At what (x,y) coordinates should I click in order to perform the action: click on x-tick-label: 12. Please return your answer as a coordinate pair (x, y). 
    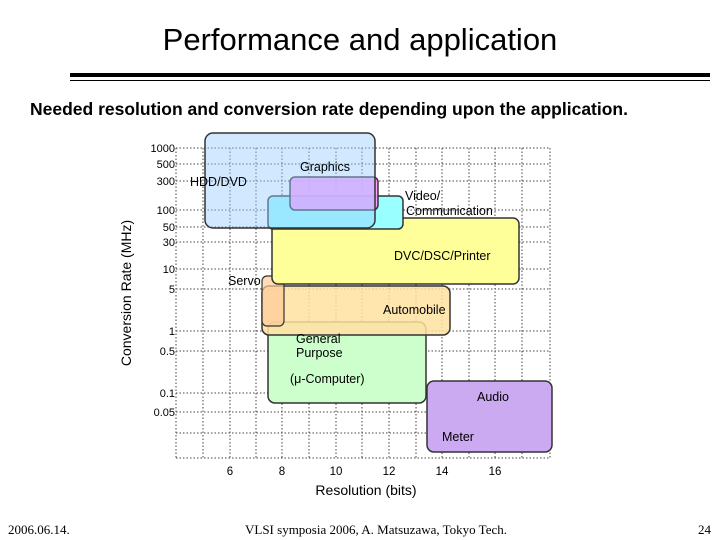
    Looking at the image, I should click on (389, 472).